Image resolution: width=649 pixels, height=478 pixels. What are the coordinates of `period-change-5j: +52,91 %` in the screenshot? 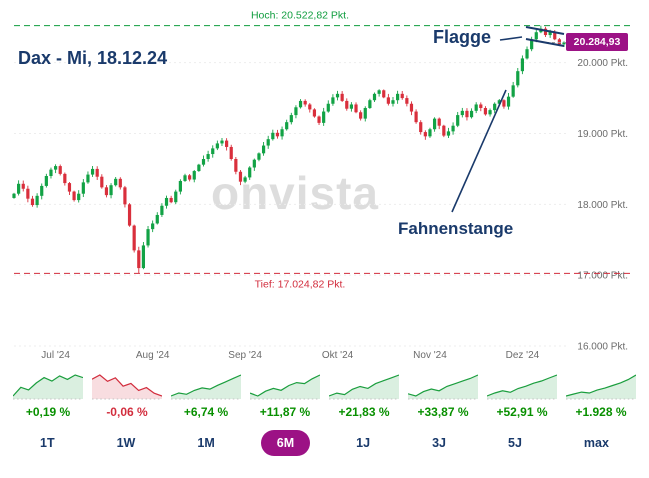 It's located at (522, 412).